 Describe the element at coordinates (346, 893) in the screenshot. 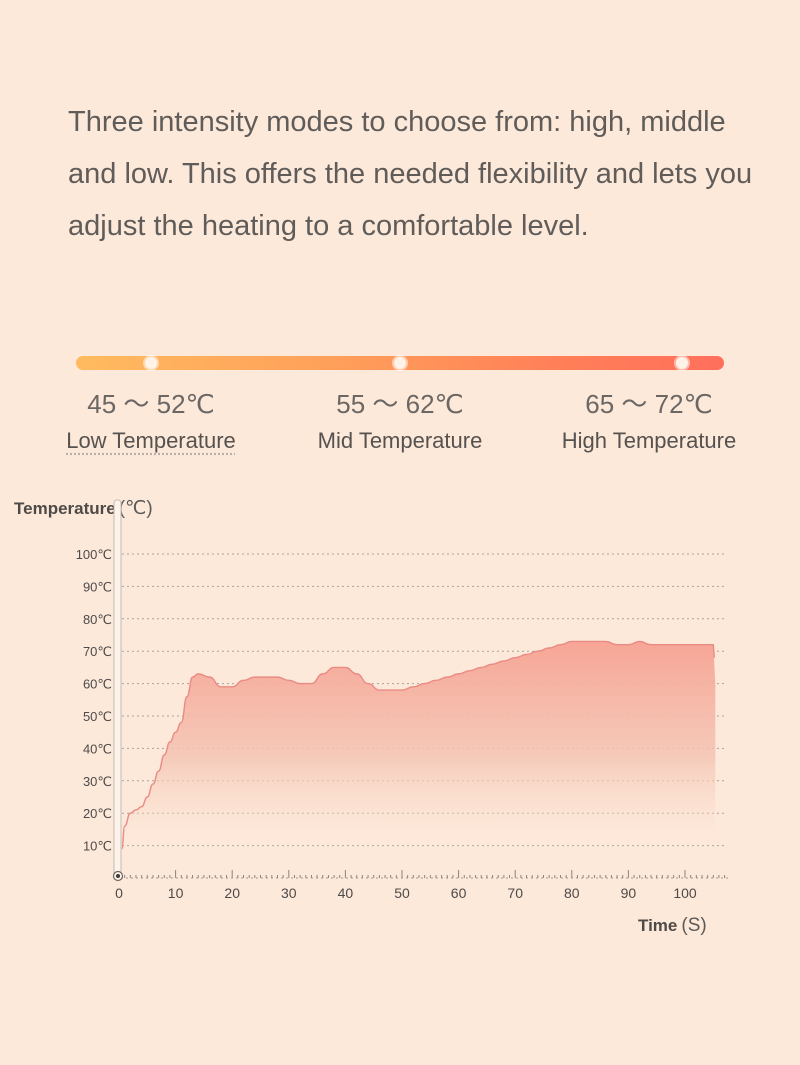

I see `x-tick-label: 40` at that location.